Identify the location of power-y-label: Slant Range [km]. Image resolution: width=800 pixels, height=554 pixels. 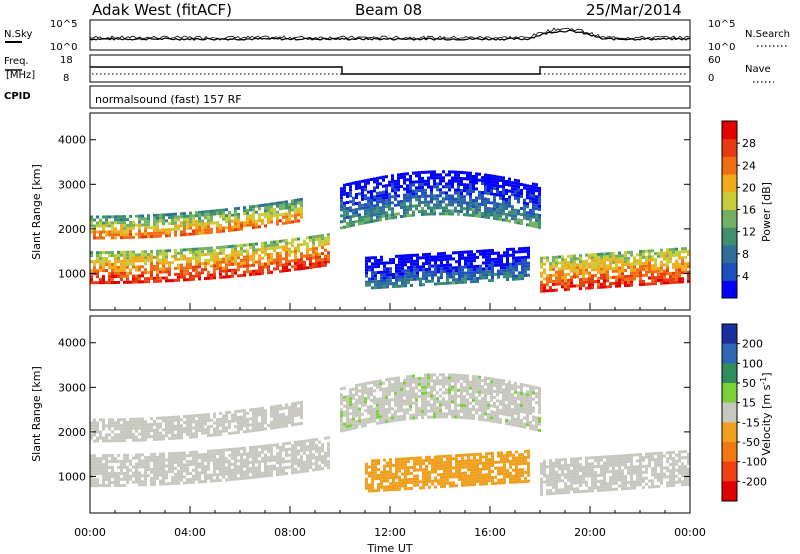
(36, 212).